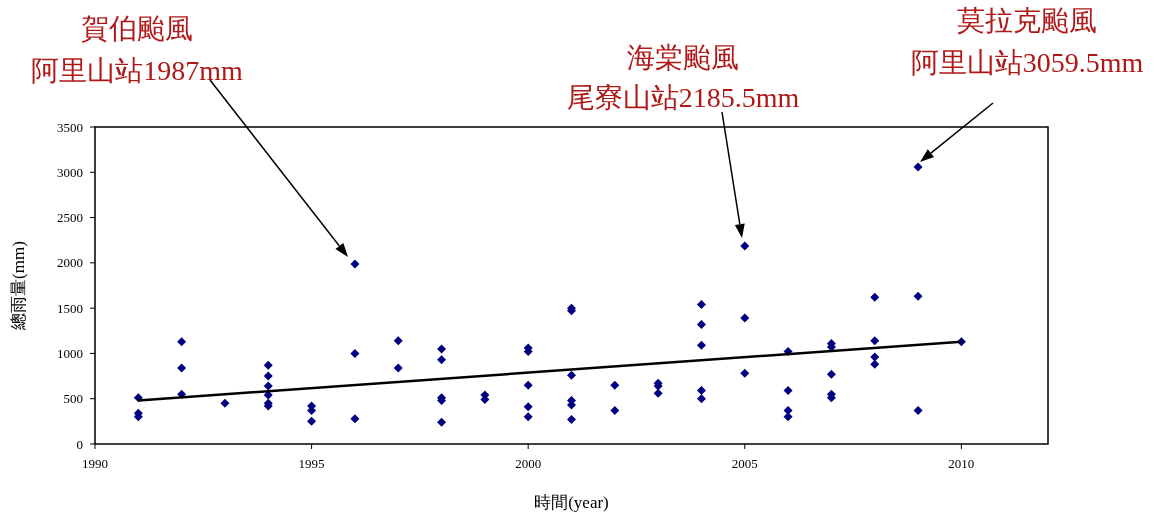  What do you see at coordinates (744, 463) in the screenshot?
I see `x-tick-label: 2005` at bounding box center [744, 463].